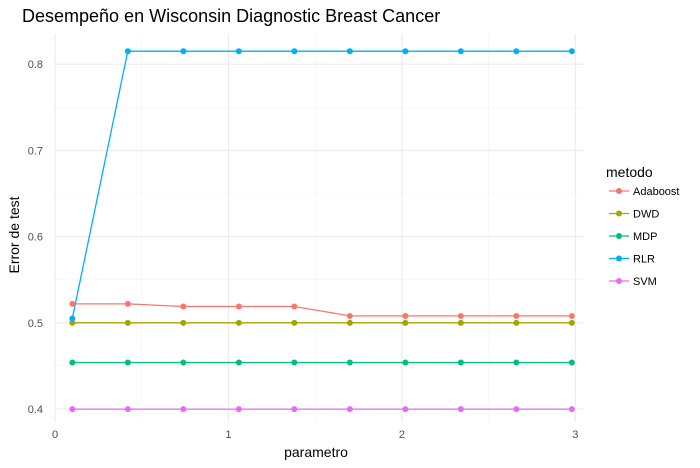 The image size is (700, 468). Describe the element at coordinates (656, 192) in the screenshot. I see `legend-label-adaboost: Adaboost` at that location.